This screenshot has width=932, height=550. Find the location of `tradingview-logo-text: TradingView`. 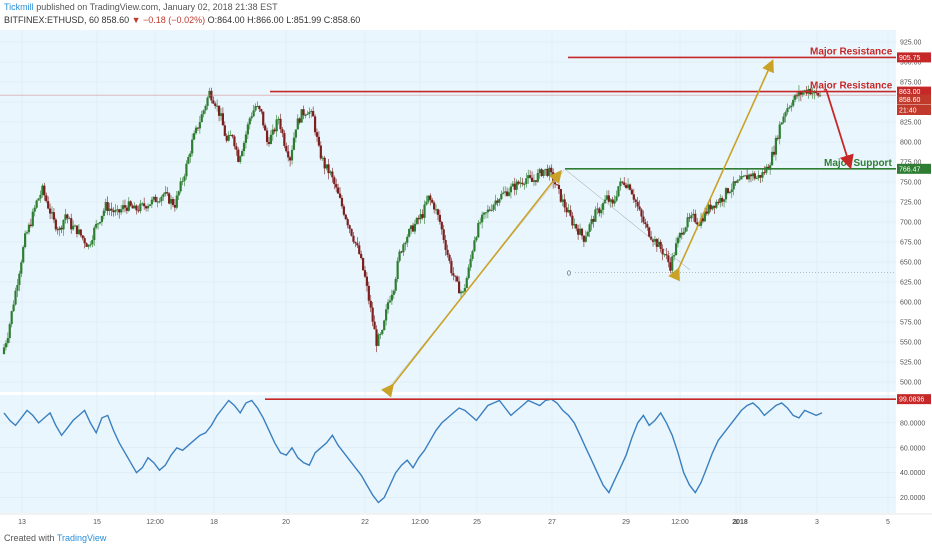

tradingview-logo-text: TradingView is located at coordinates (81, 538).